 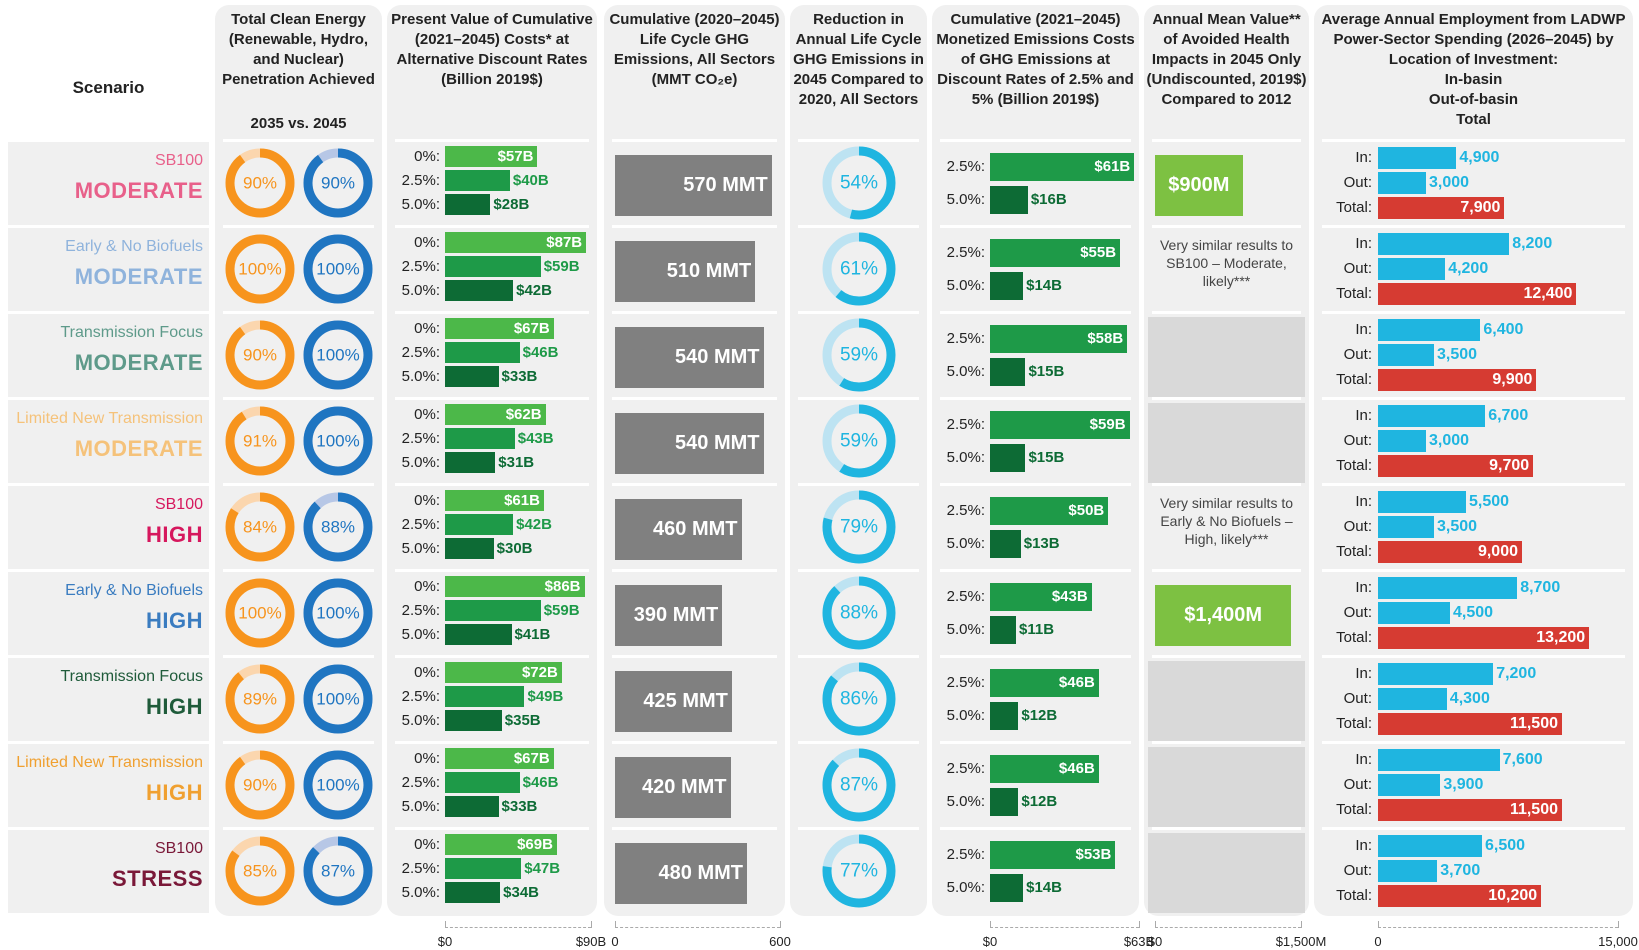 I want to click on monetized-bar-label: $16B, so click(x=1048, y=199).